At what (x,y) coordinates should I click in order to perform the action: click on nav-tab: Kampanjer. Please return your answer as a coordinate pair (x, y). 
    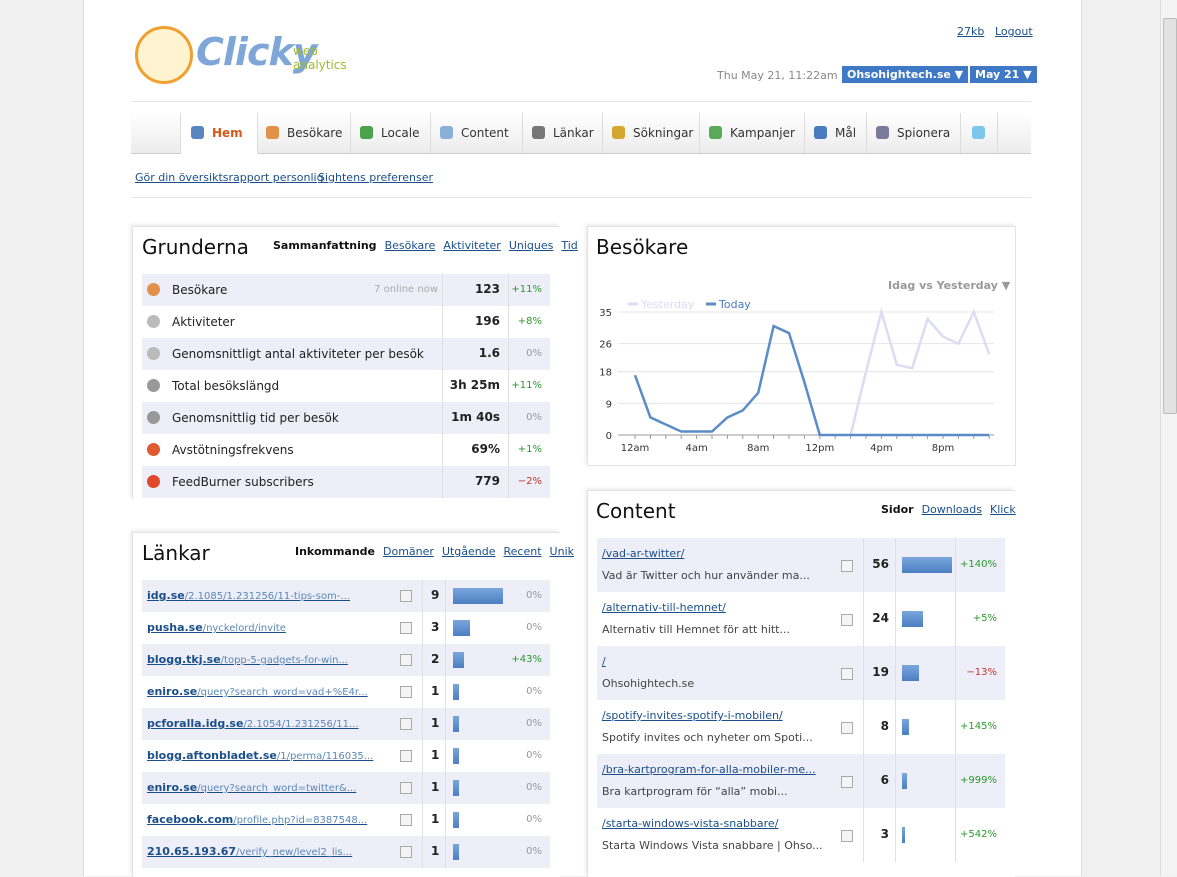
    Looking at the image, I should click on (752, 133).